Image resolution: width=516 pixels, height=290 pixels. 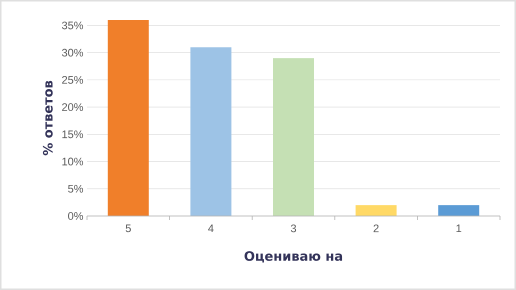 What do you see at coordinates (459, 228) in the screenshot?
I see `x-tick-label: 1` at bounding box center [459, 228].